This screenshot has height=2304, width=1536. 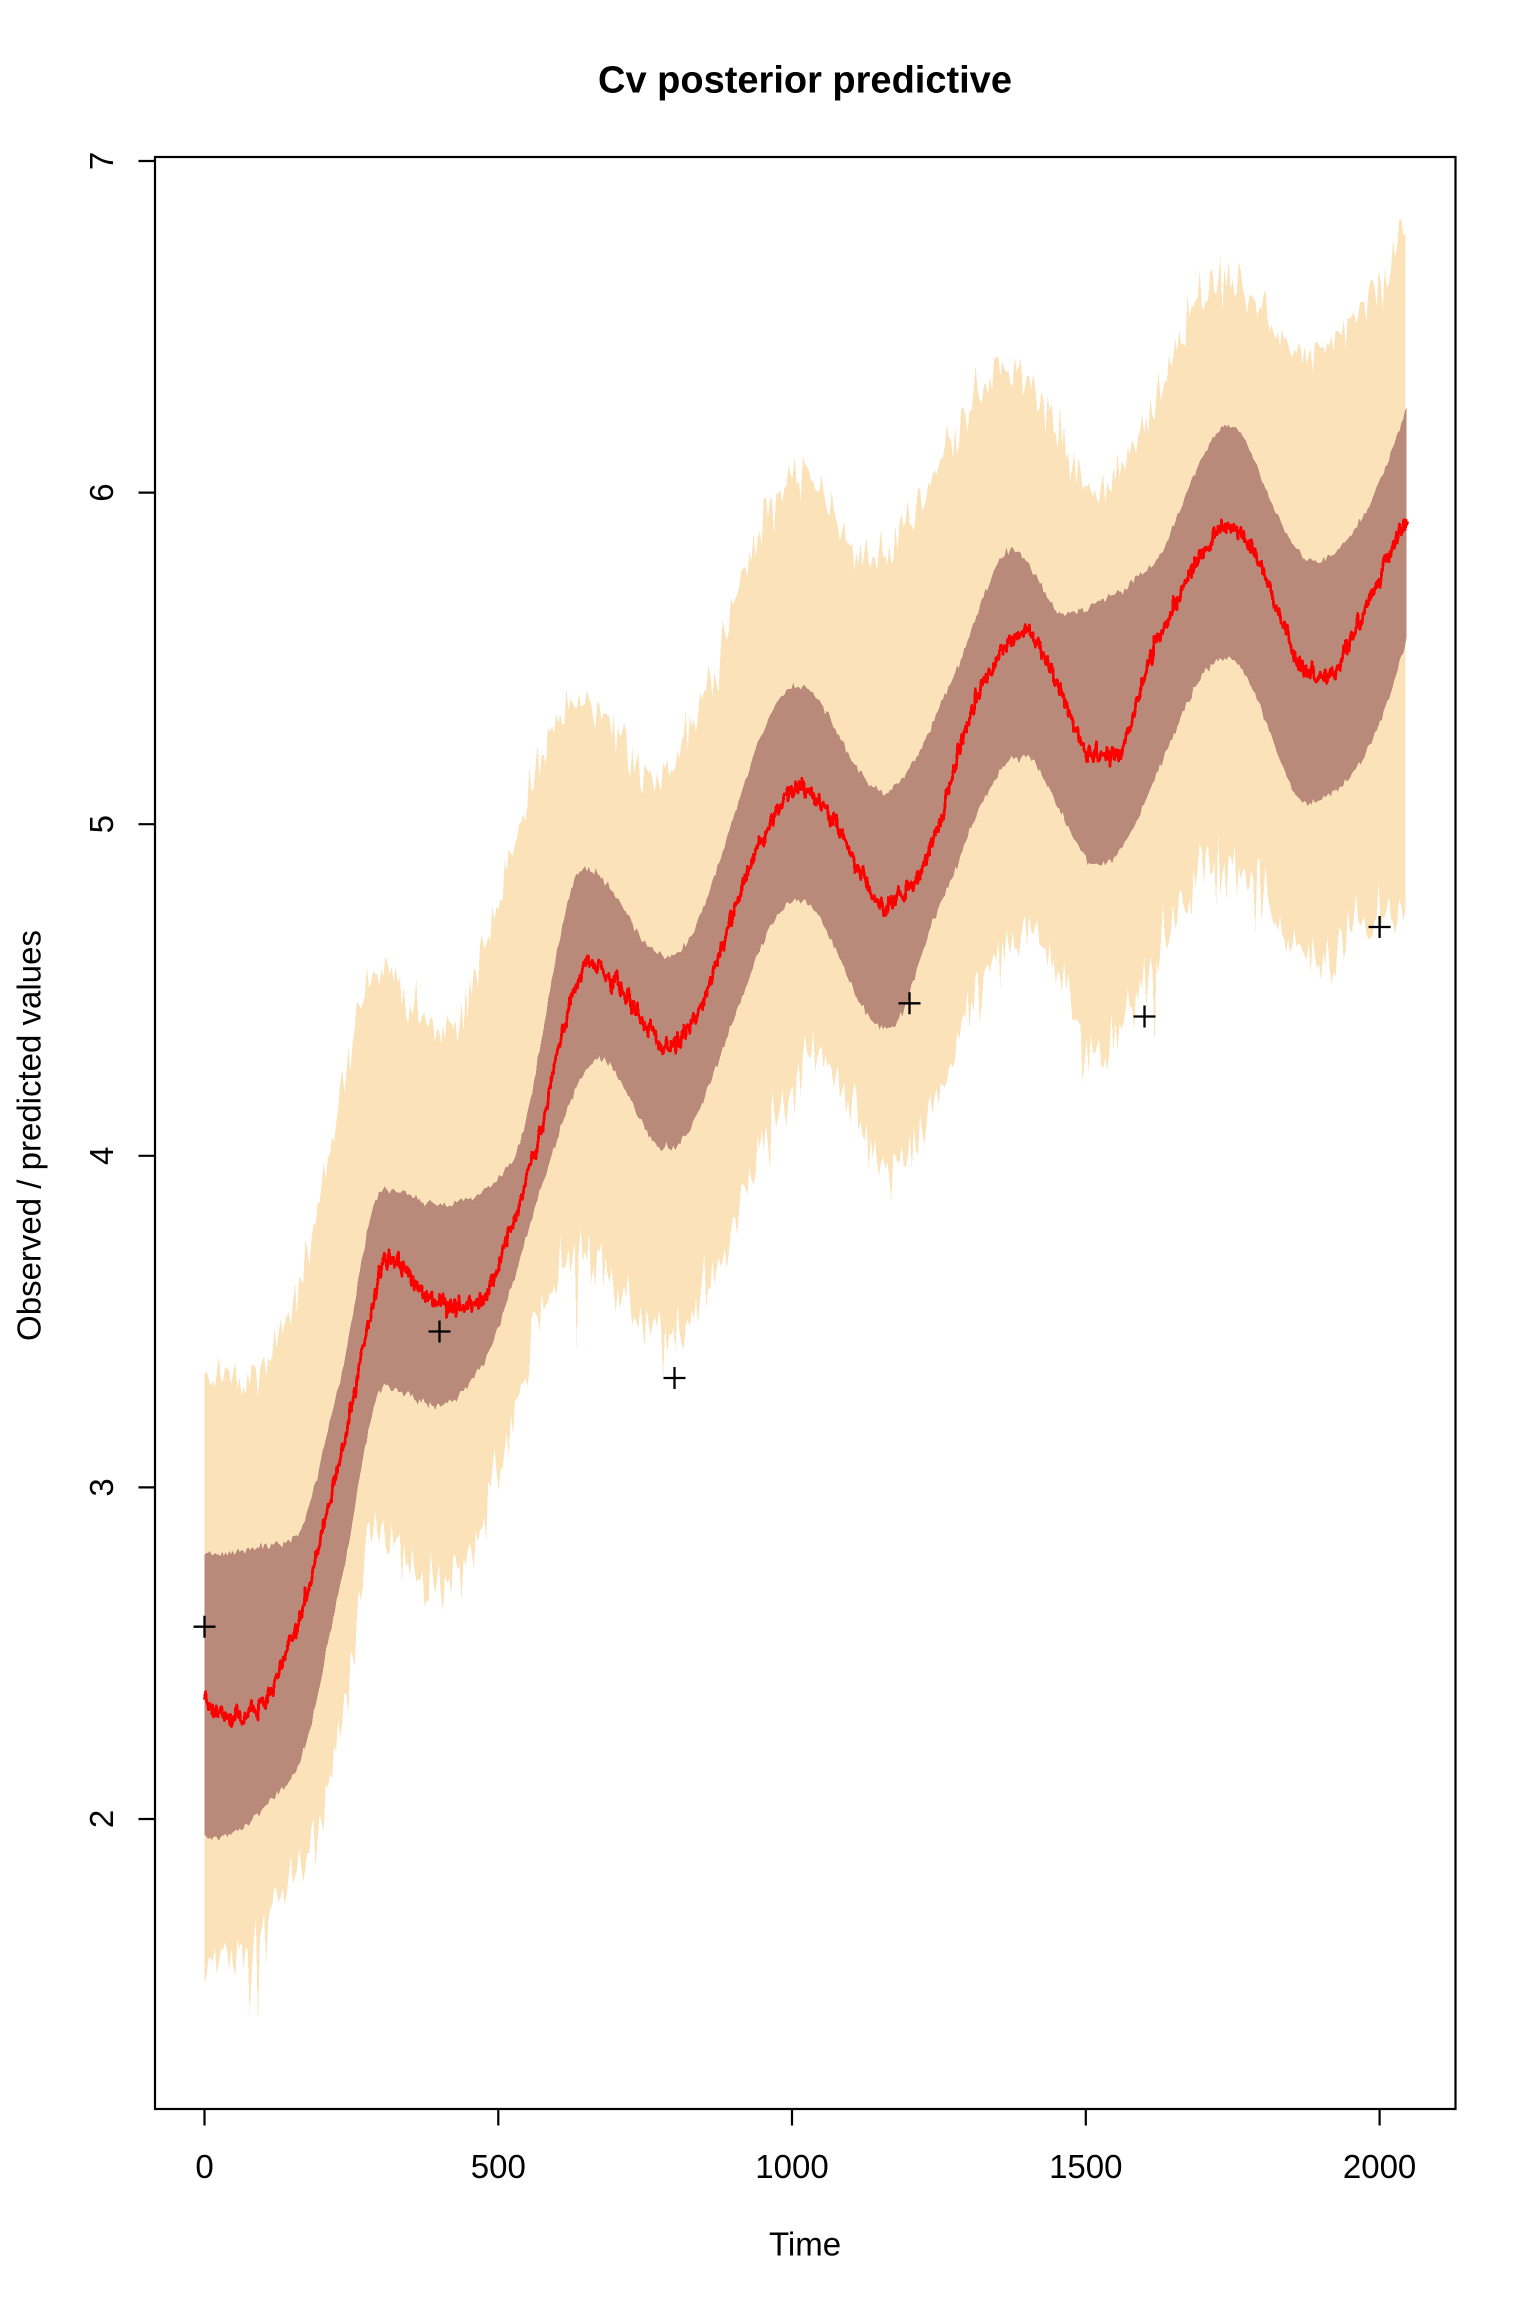 What do you see at coordinates (101, 1156) in the screenshot?
I see `svg-text: 4` at bounding box center [101, 1156].